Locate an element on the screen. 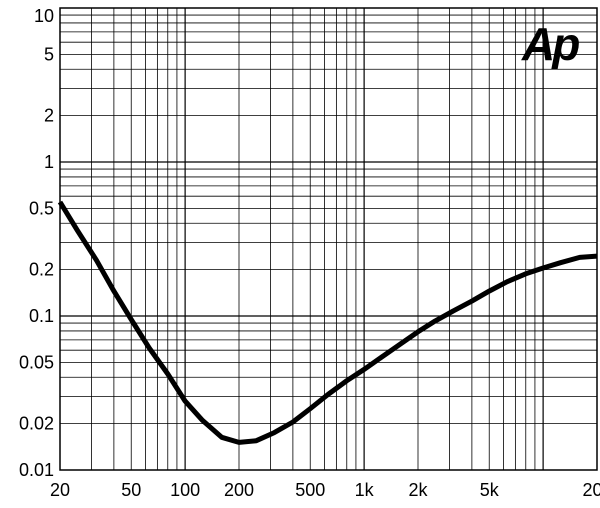 The height and width of the screenshot is (508, 600). x-tick-label: 1k is located at coordinates (365, 490).